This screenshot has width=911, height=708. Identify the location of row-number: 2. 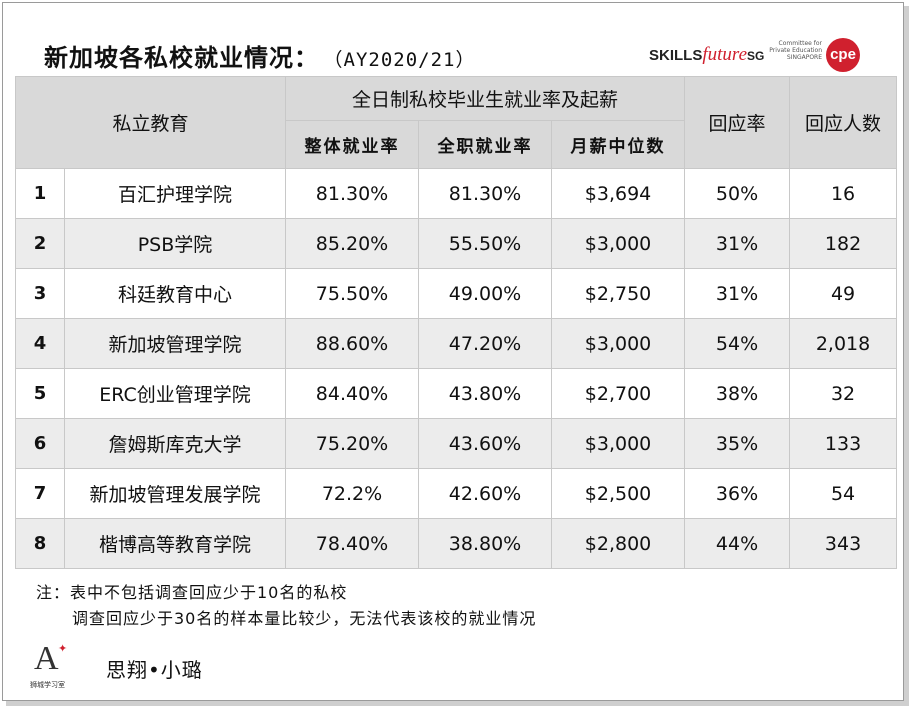
(40, 243).